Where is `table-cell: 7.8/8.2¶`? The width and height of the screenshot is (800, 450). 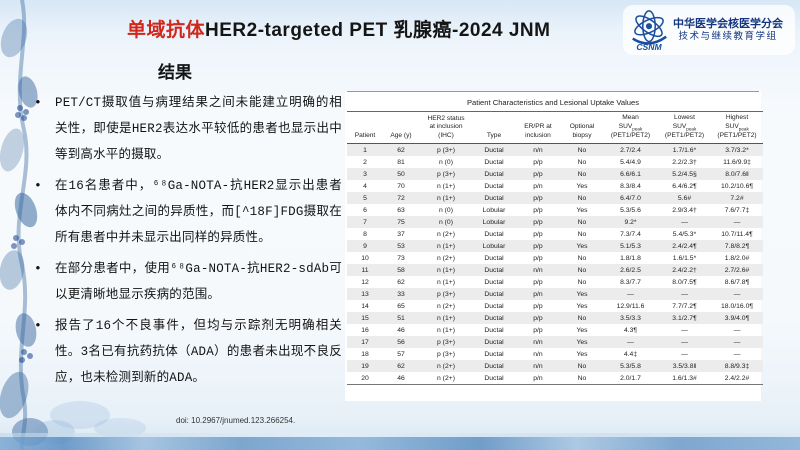 table-cell: 7.8/8.2¶ is located at coordinates (737, 246).